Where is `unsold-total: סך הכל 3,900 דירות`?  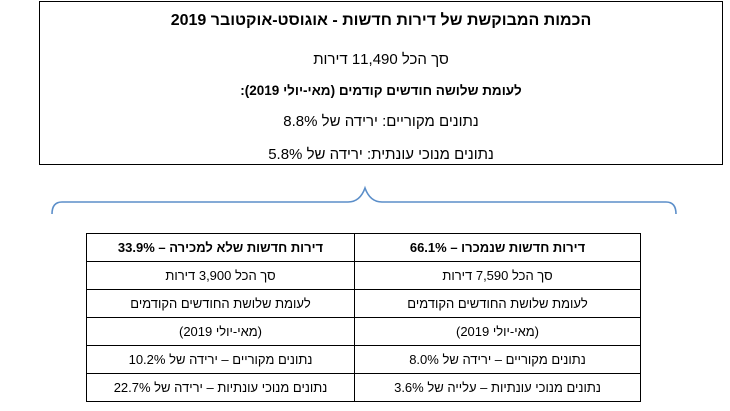
unsold-total: סך הכל 3,900 דירות is located at coordinates (220, 275).